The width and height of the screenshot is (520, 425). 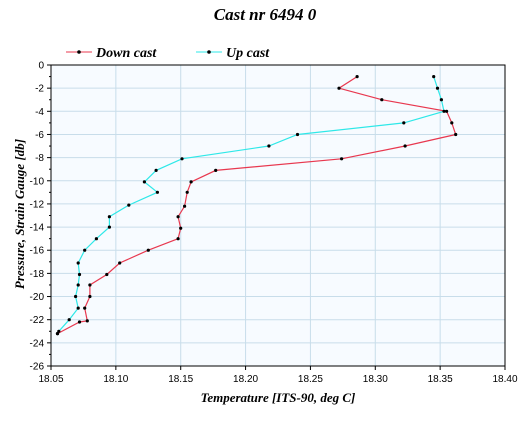 What do you see at coordinates (39, 112) in the screenshot?
I see `y-tick-label: -4` at bounding box center [39, 112].